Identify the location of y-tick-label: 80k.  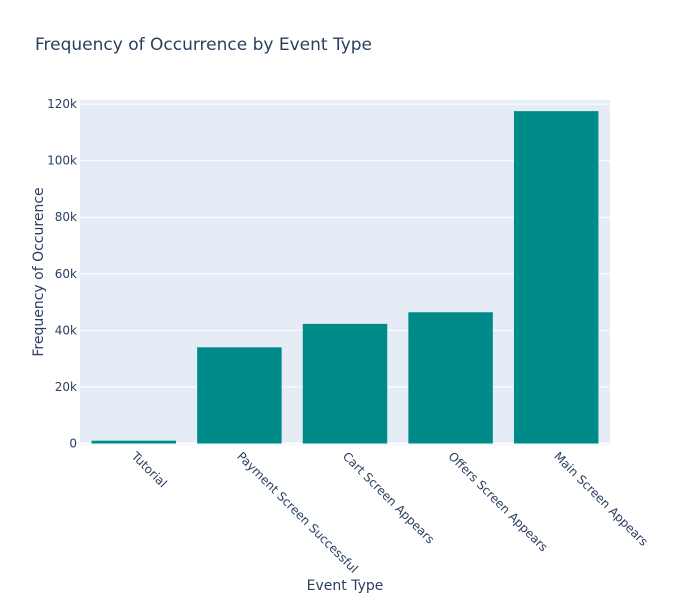
(66, 217).